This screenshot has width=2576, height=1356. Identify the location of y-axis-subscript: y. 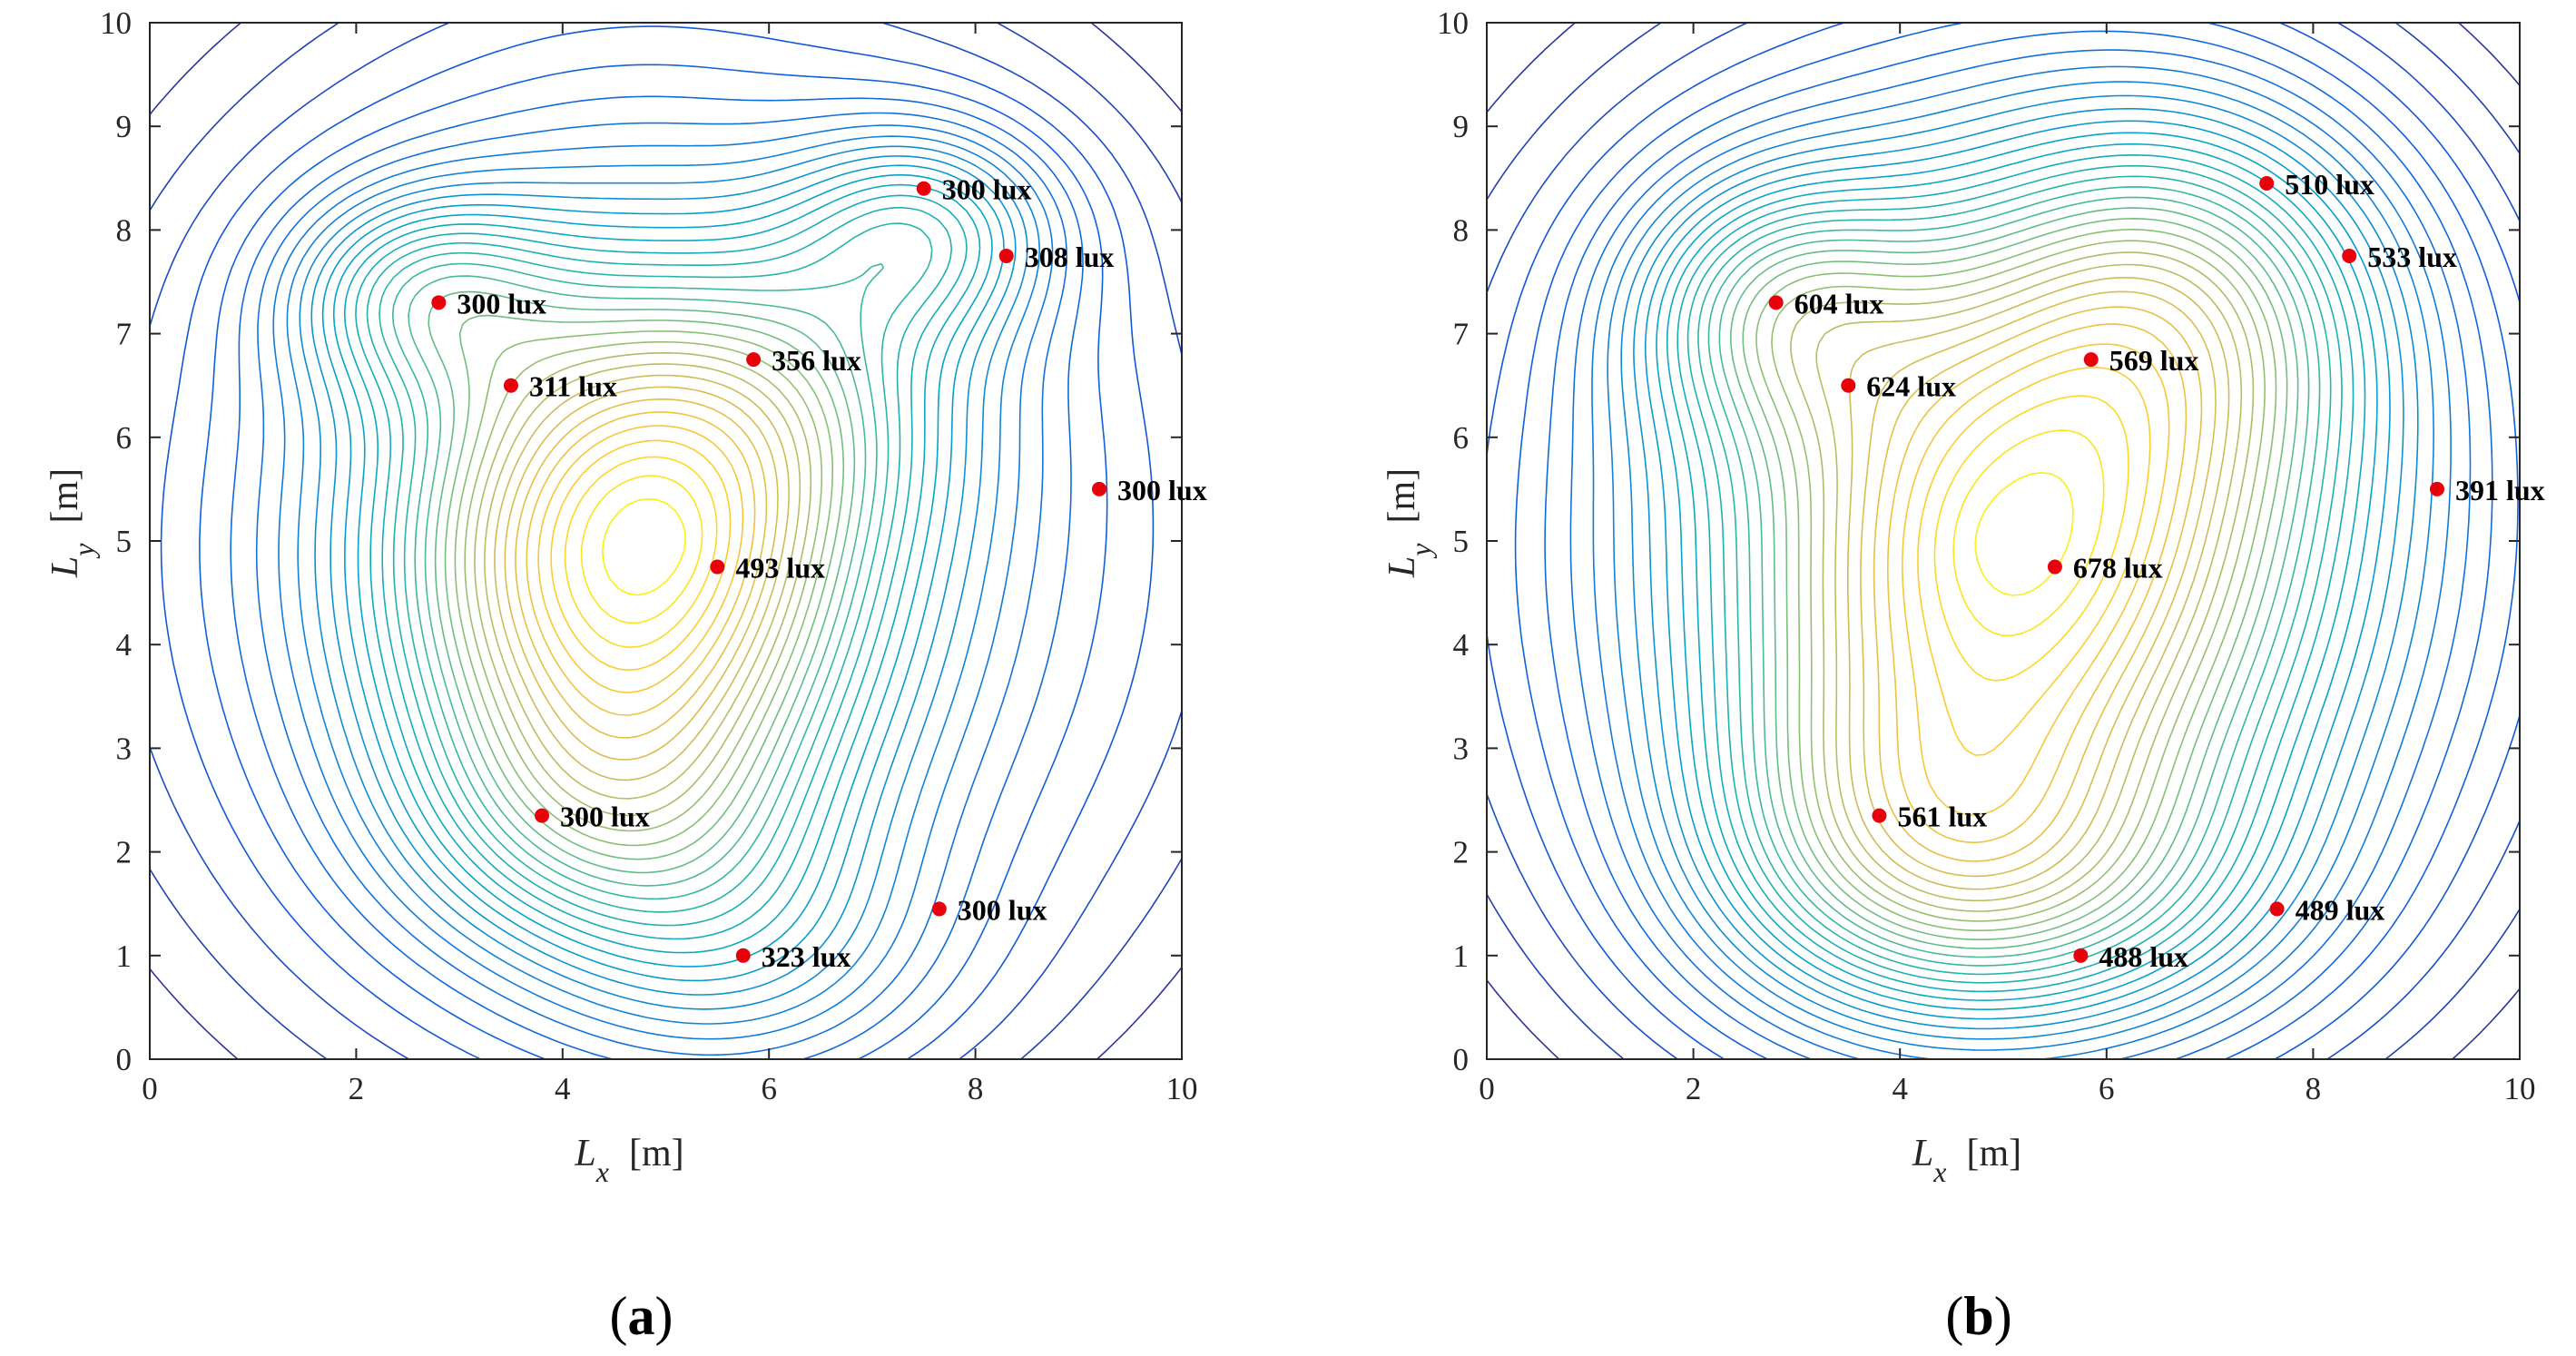
(1420, 551).